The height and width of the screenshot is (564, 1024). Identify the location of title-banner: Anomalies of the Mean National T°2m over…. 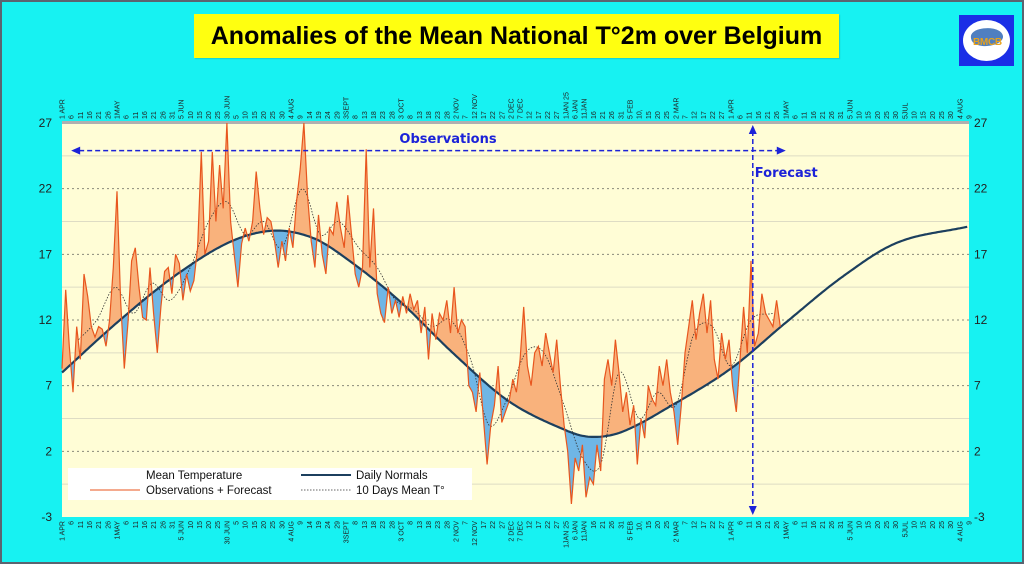
(516, 36).